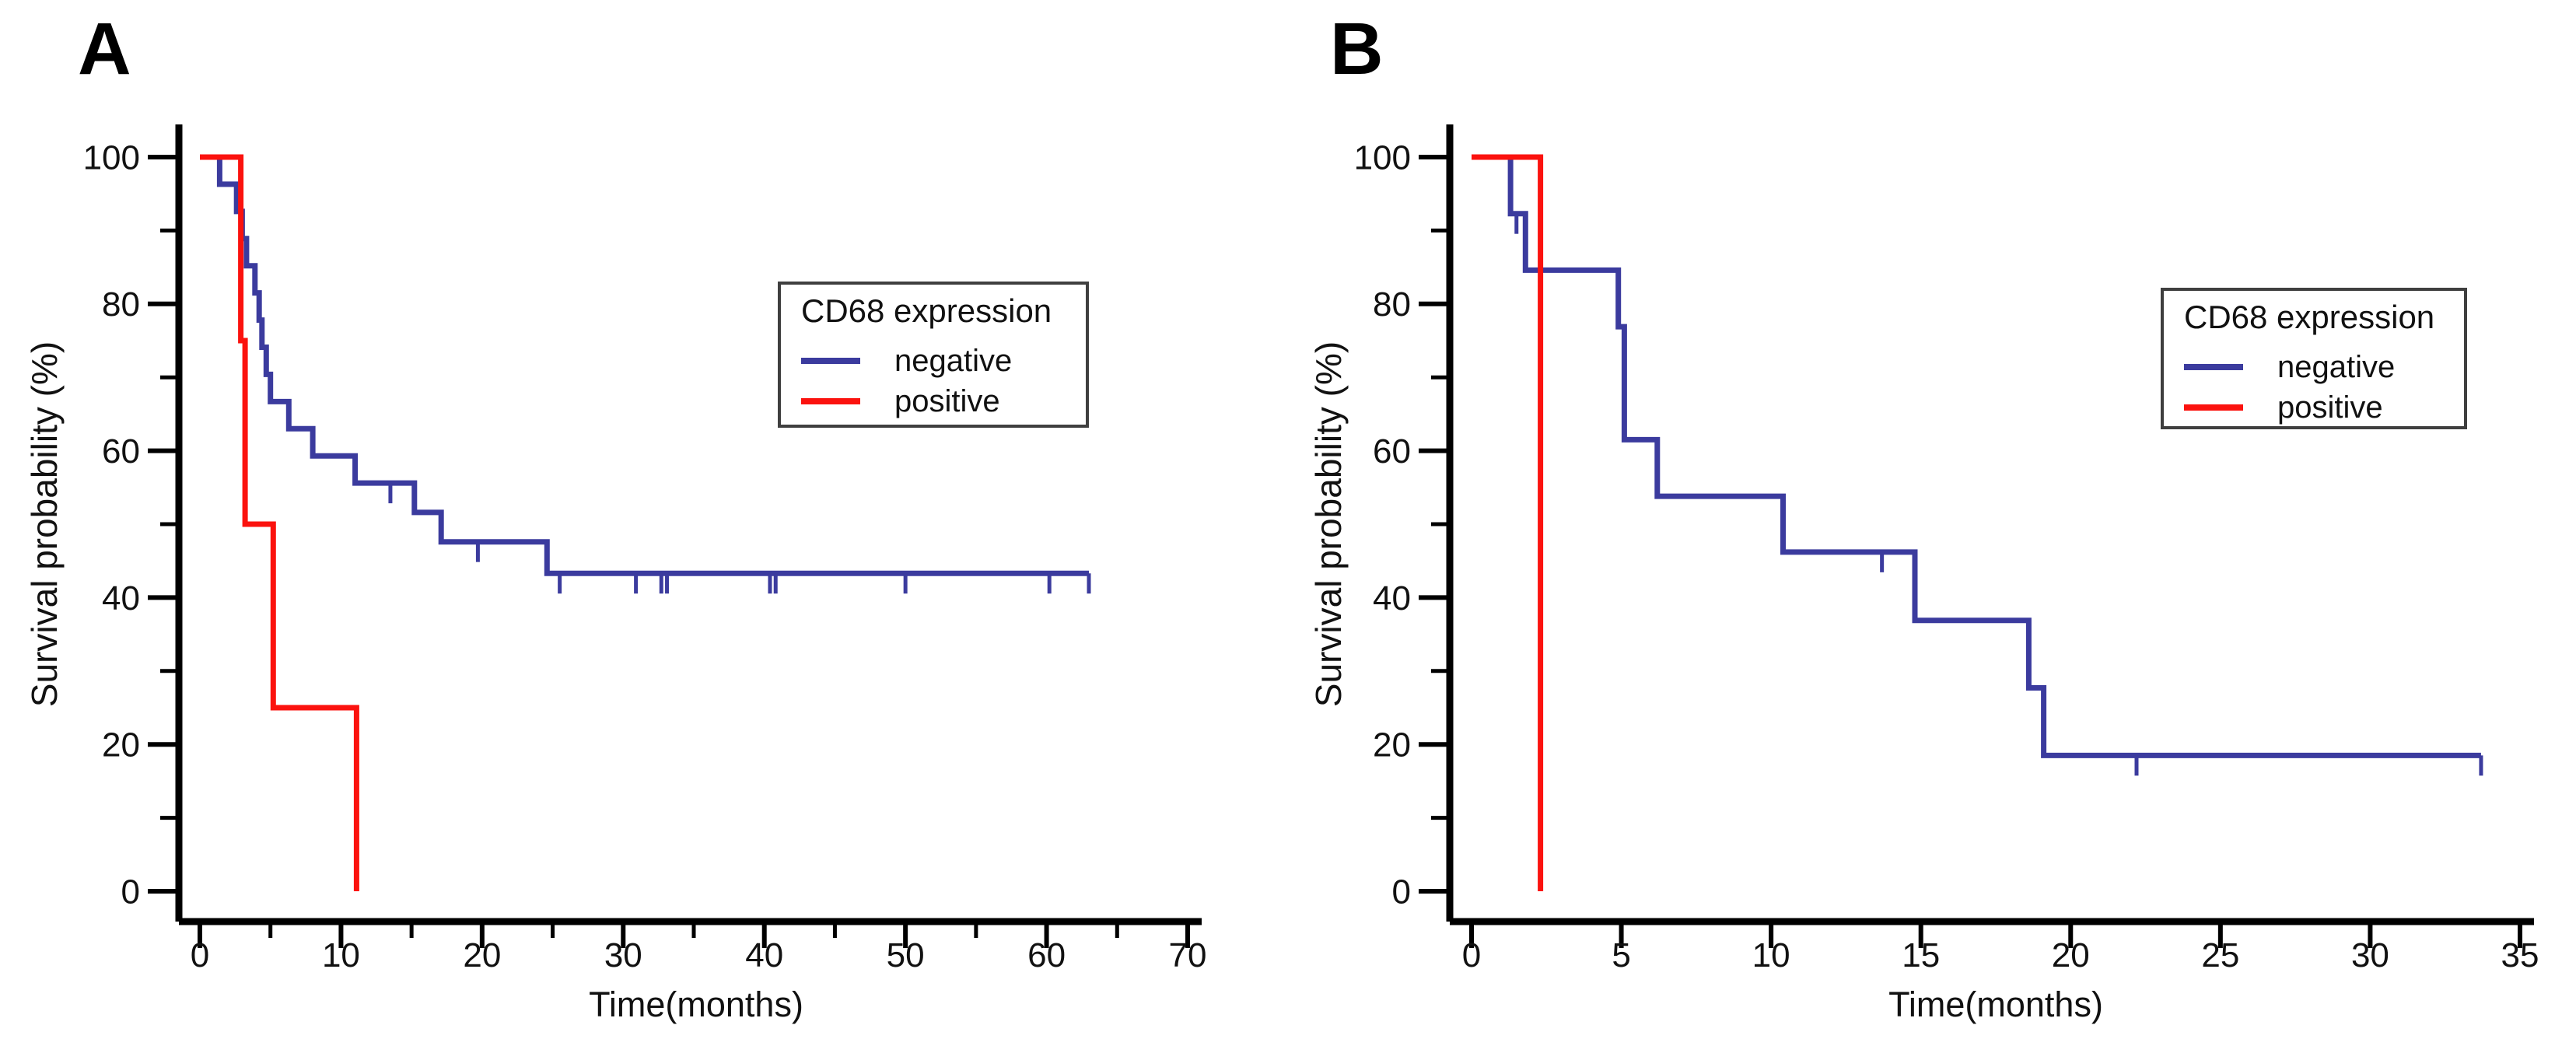 Image resolution: width=2576 pixels, height=1039 pixels. I want to click on panel-b-x-tick-label: 20, so click(2071, 955).